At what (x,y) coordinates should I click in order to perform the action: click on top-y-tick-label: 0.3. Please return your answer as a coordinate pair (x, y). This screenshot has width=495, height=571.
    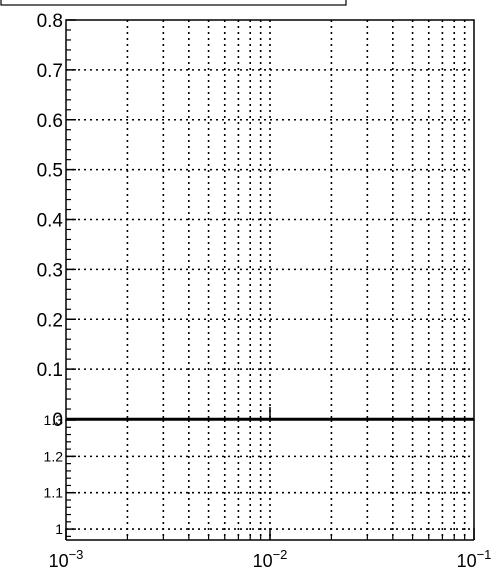
    Looking at the image, I should click on (50, 270).